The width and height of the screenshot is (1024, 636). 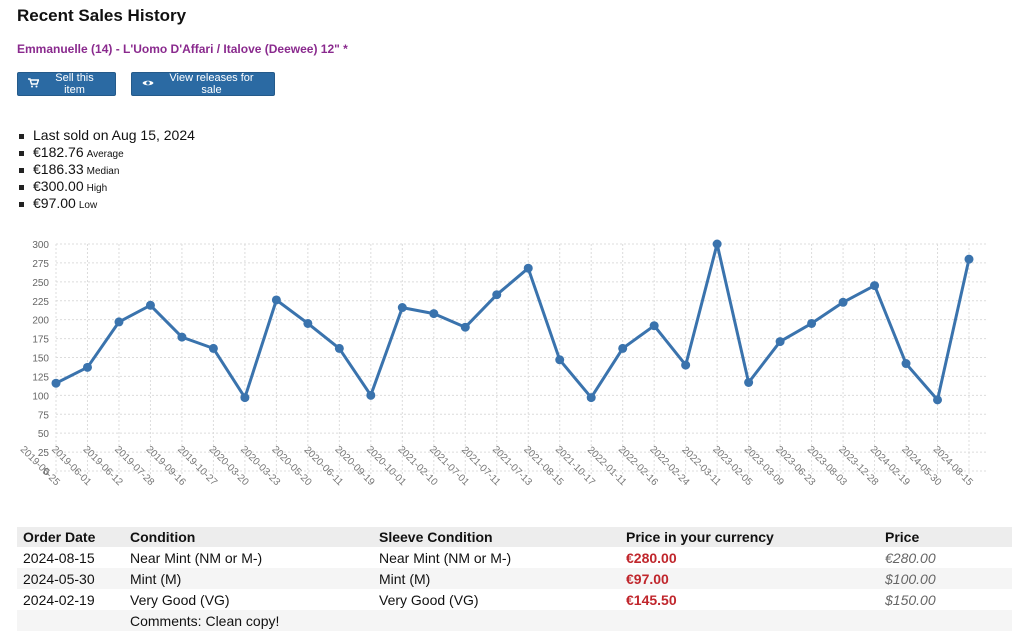 I want to click on y-tick-label: 300, so click(x=40, y=245).